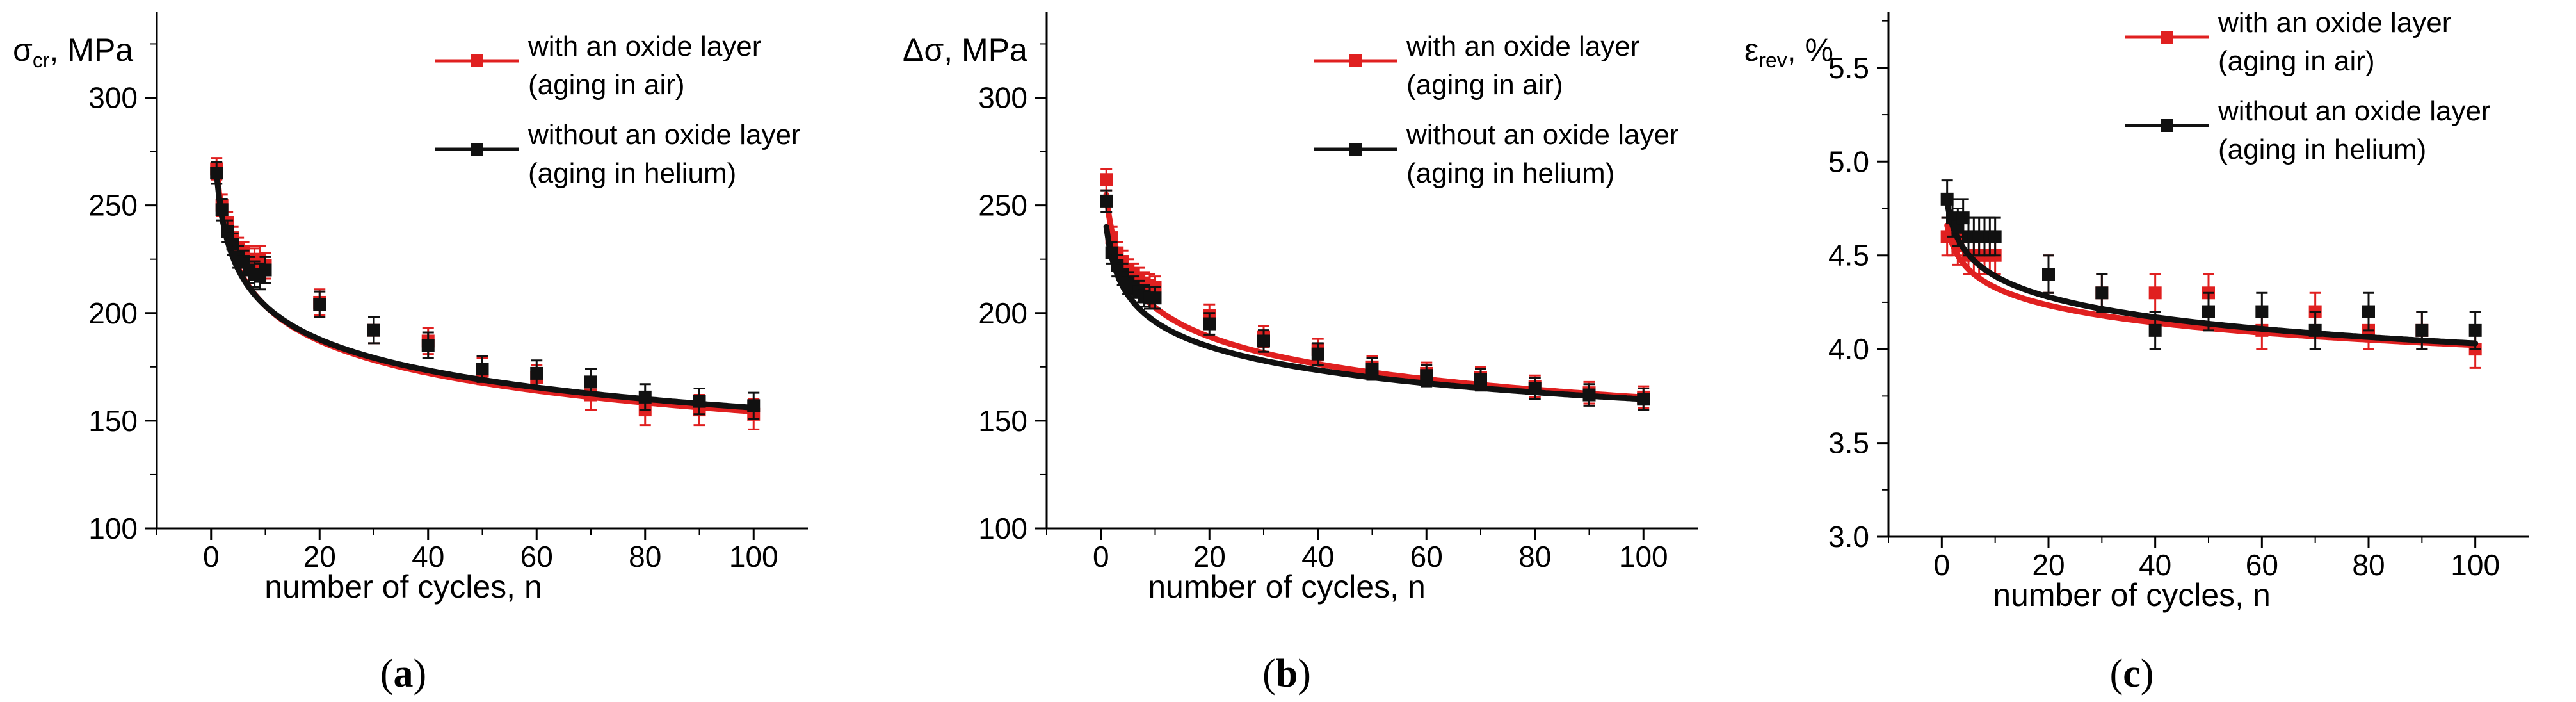  I want to click on y-tick-label: 250, so click(1002, 205).